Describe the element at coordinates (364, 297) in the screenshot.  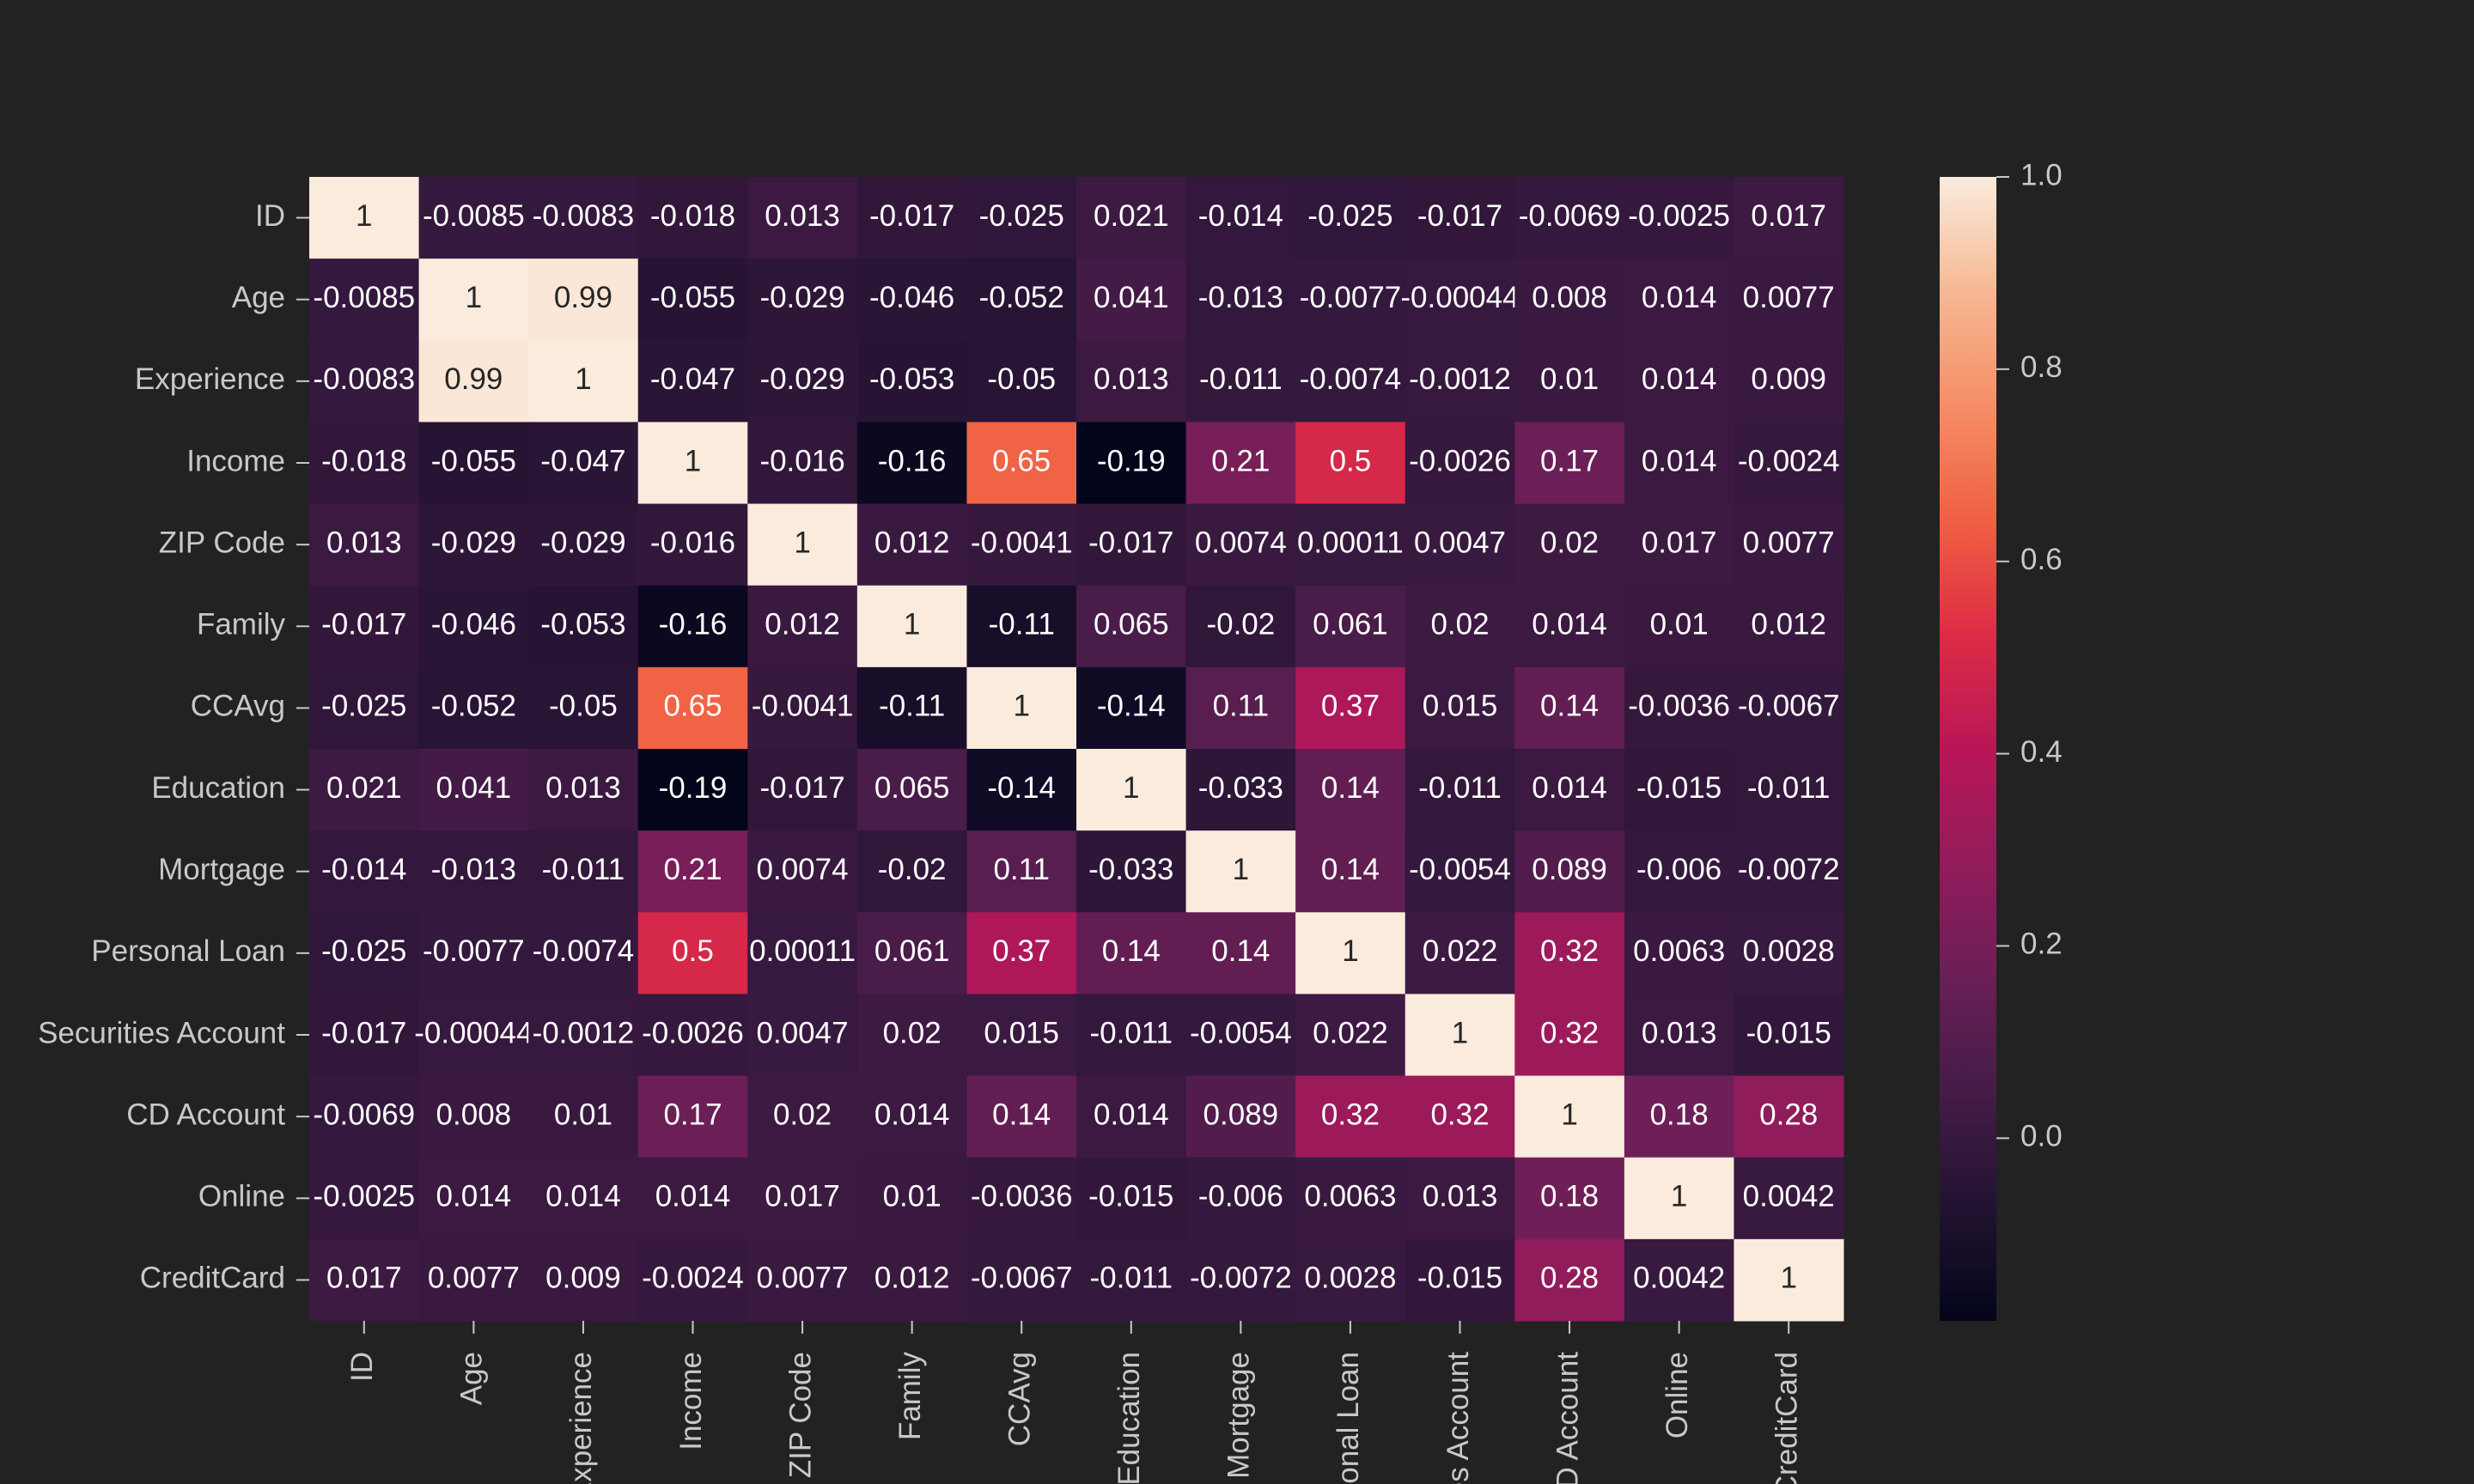
I see `cell-label: -0.0085` at that location.